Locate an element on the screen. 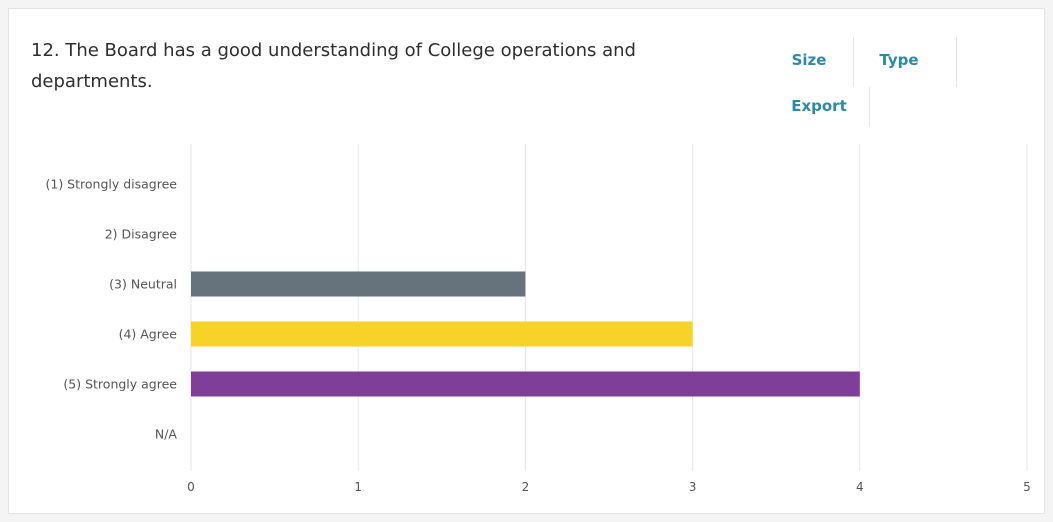  x-tick-label: 1 is located at coordinates (358, 487).